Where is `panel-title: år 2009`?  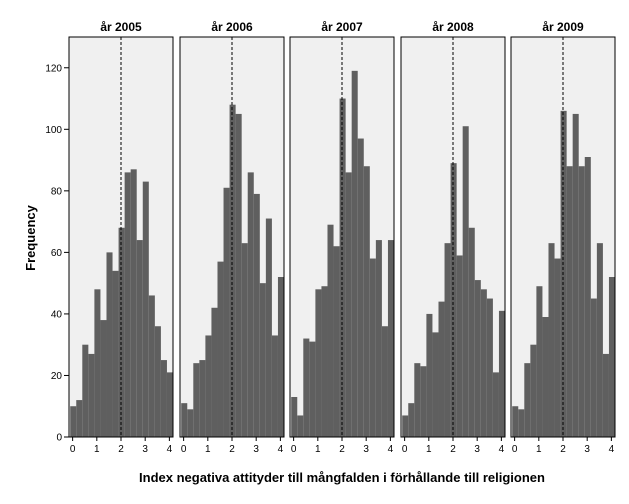 panel-title: år 2009 is located at coordinates (563, 27).